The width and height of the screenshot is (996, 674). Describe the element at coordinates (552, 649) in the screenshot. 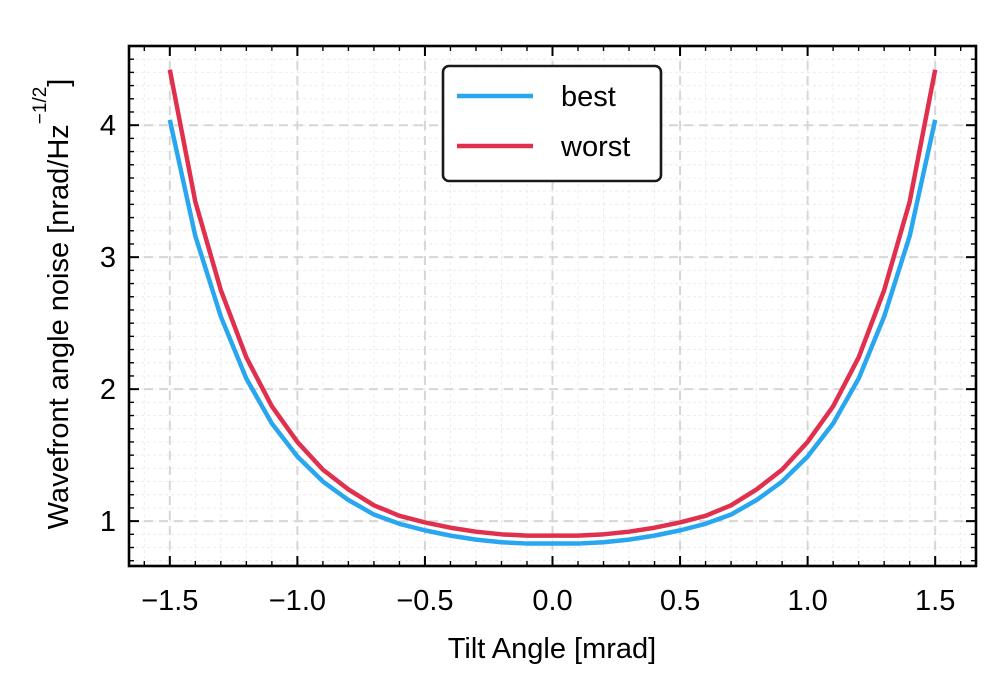

I see `x-axis-label: Tilt Angle [mrad]` at that location.